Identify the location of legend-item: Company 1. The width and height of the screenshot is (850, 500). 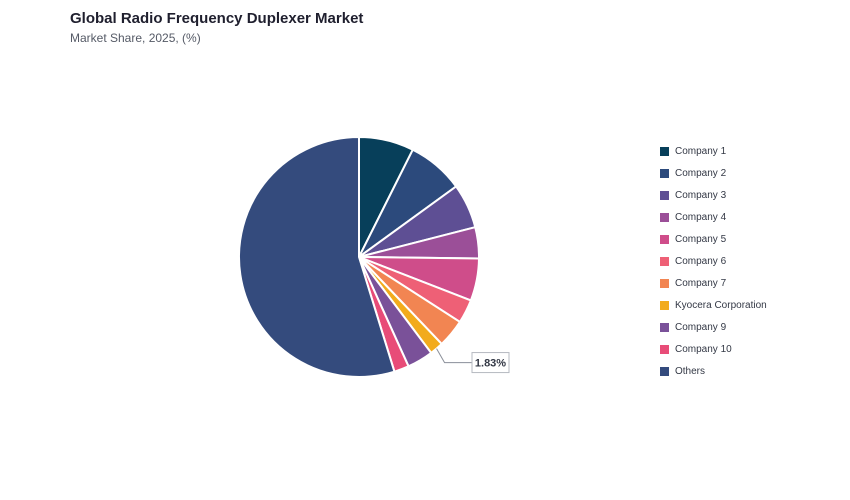
(713, 151).